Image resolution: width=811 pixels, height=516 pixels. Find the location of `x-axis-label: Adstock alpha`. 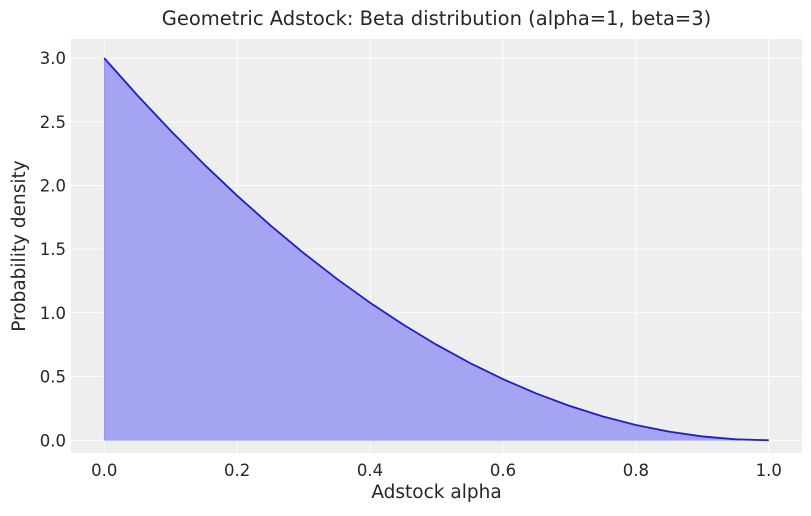

x-axis-label: Adstock alpha is located at coordinates (436, 492).